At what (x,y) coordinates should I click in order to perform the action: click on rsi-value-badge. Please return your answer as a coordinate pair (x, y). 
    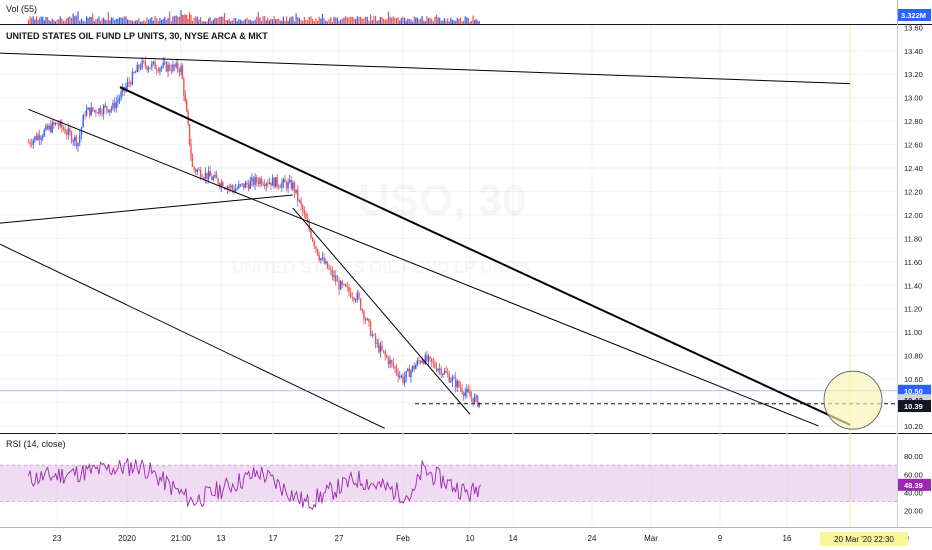
    Looking at the image, I should click on (914, 484).